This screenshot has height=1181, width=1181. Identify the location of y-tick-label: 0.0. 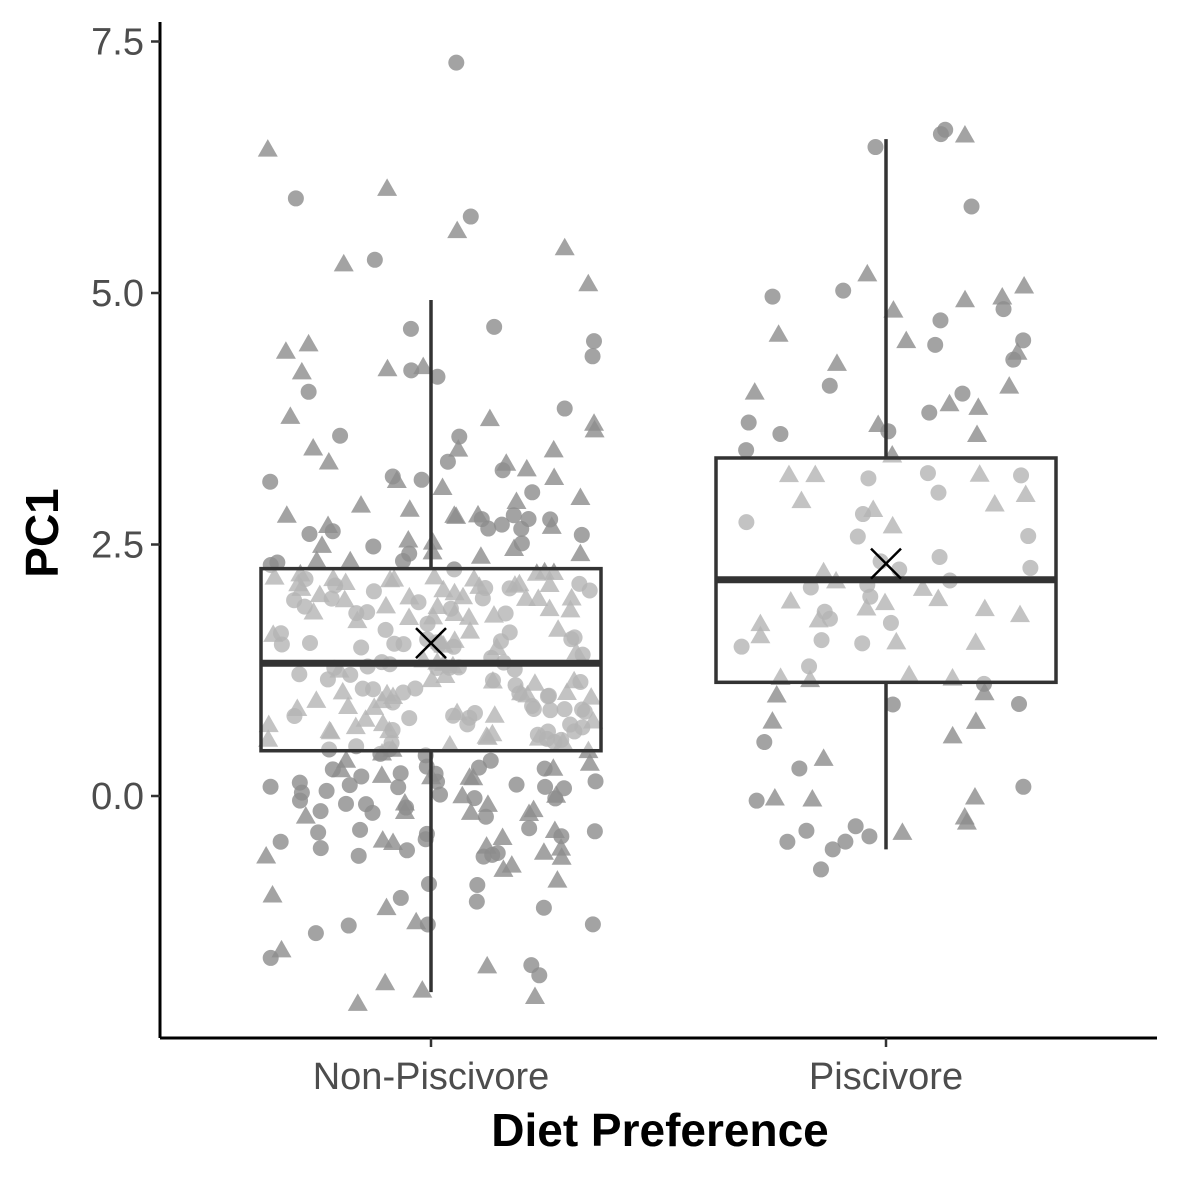
(117, 797).